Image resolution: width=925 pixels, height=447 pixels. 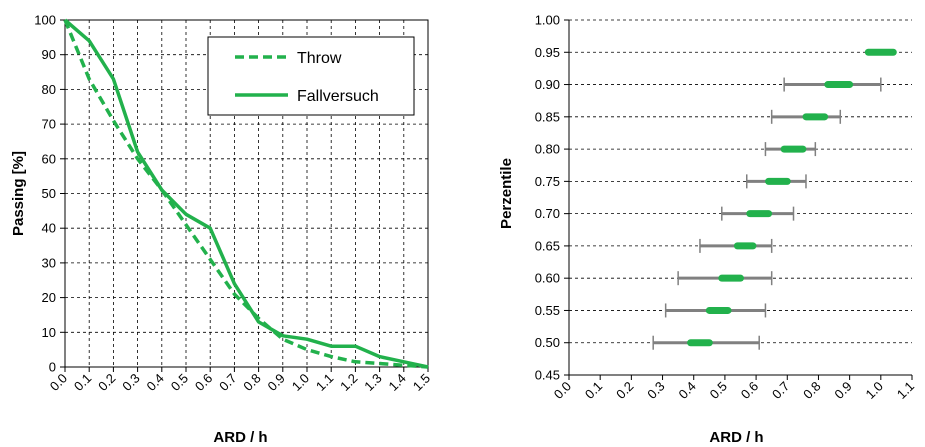 What do you see at coordinates (506, 193) in the screenshot?
I see `y-axis-title: Perzentile` at bounding box center [506, 193].